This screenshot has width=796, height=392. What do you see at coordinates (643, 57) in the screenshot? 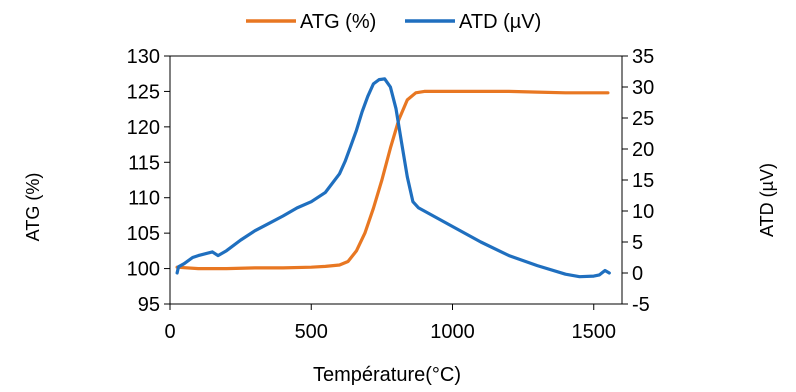
I see `y-right-tick-label: 35` at bounding box center [643, 57].